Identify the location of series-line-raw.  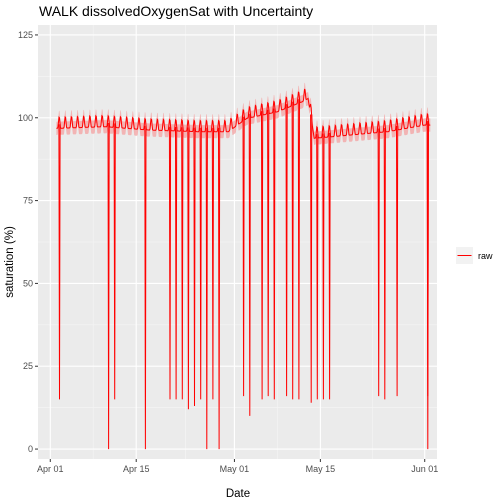
(243, 113).